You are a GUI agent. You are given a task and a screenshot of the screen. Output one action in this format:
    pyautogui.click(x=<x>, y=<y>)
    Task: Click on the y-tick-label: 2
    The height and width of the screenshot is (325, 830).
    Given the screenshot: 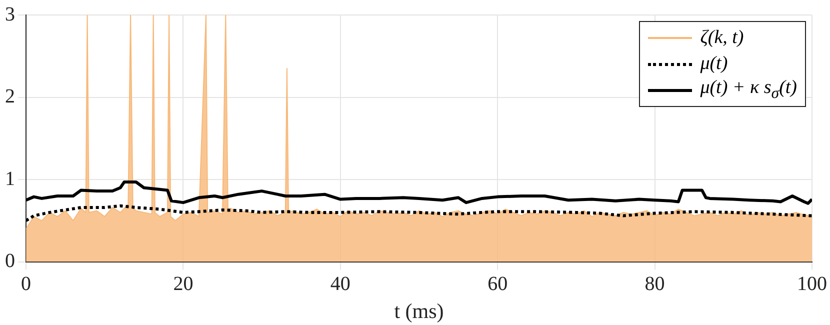 What is the action you would take?
    pyautogui.click(x=10, y=97)
    